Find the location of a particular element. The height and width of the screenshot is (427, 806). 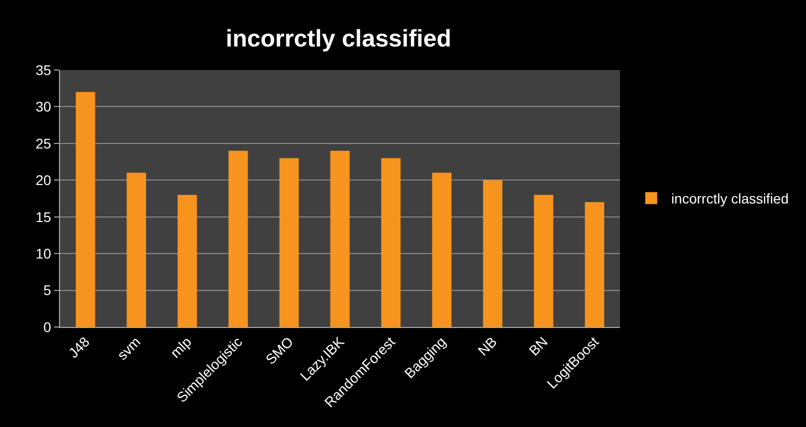

y-tick-label: 0 is located at coordinates (47, 326).